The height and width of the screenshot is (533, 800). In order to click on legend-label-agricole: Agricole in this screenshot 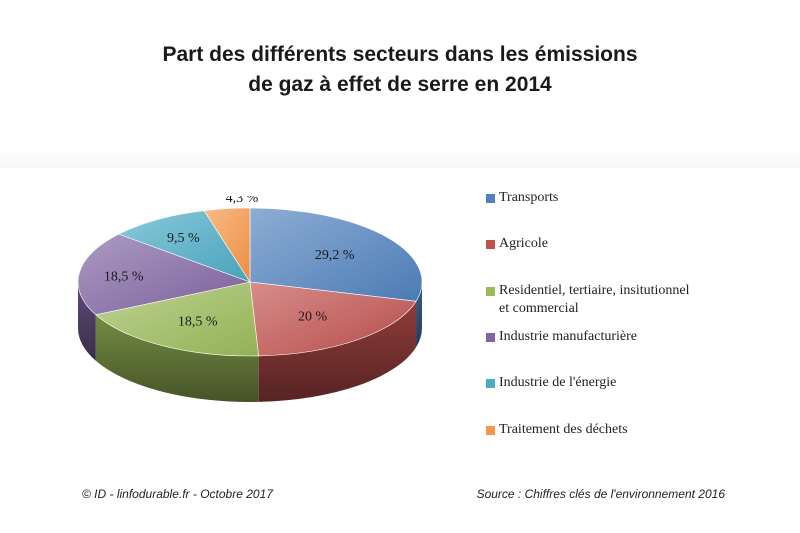, I will do `click(634, 244)`.